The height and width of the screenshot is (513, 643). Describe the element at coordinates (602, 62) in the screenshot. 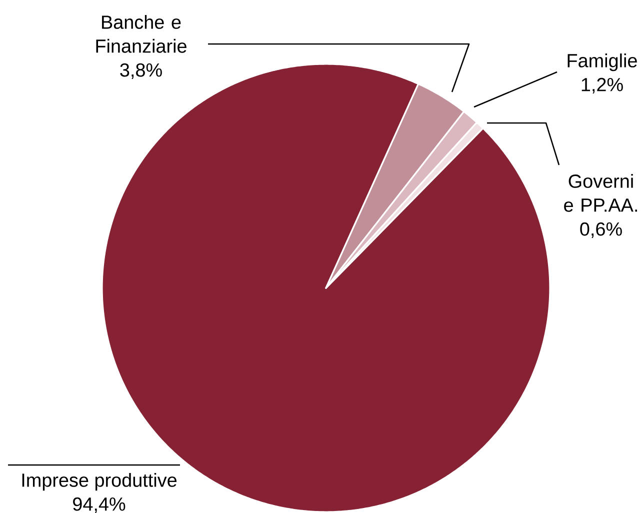

I see `slice-label: Famiglie` at that location.